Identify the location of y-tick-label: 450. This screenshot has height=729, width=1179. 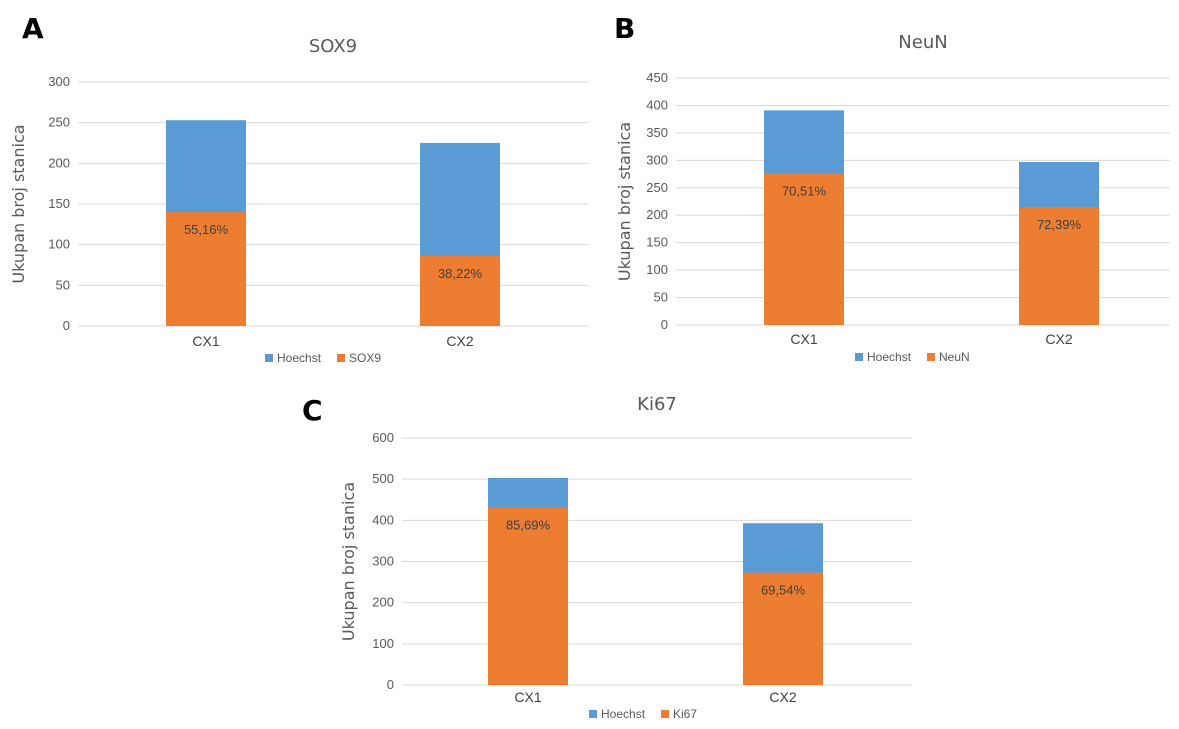
(657, 77).